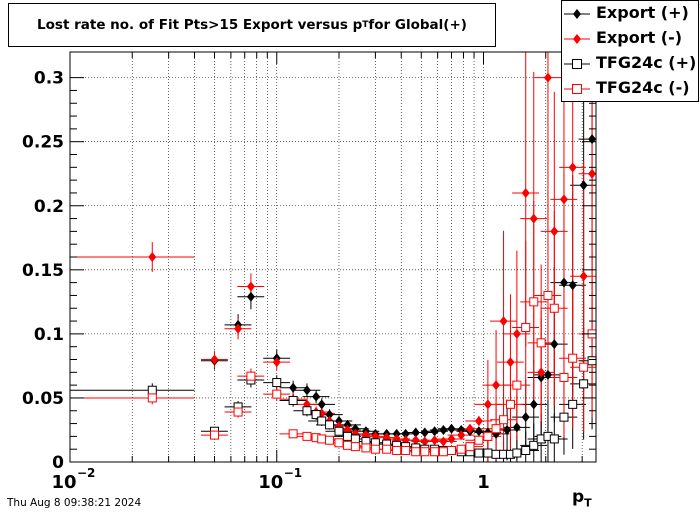  I want to click on x-axis-title: pT, so click(582, 498).